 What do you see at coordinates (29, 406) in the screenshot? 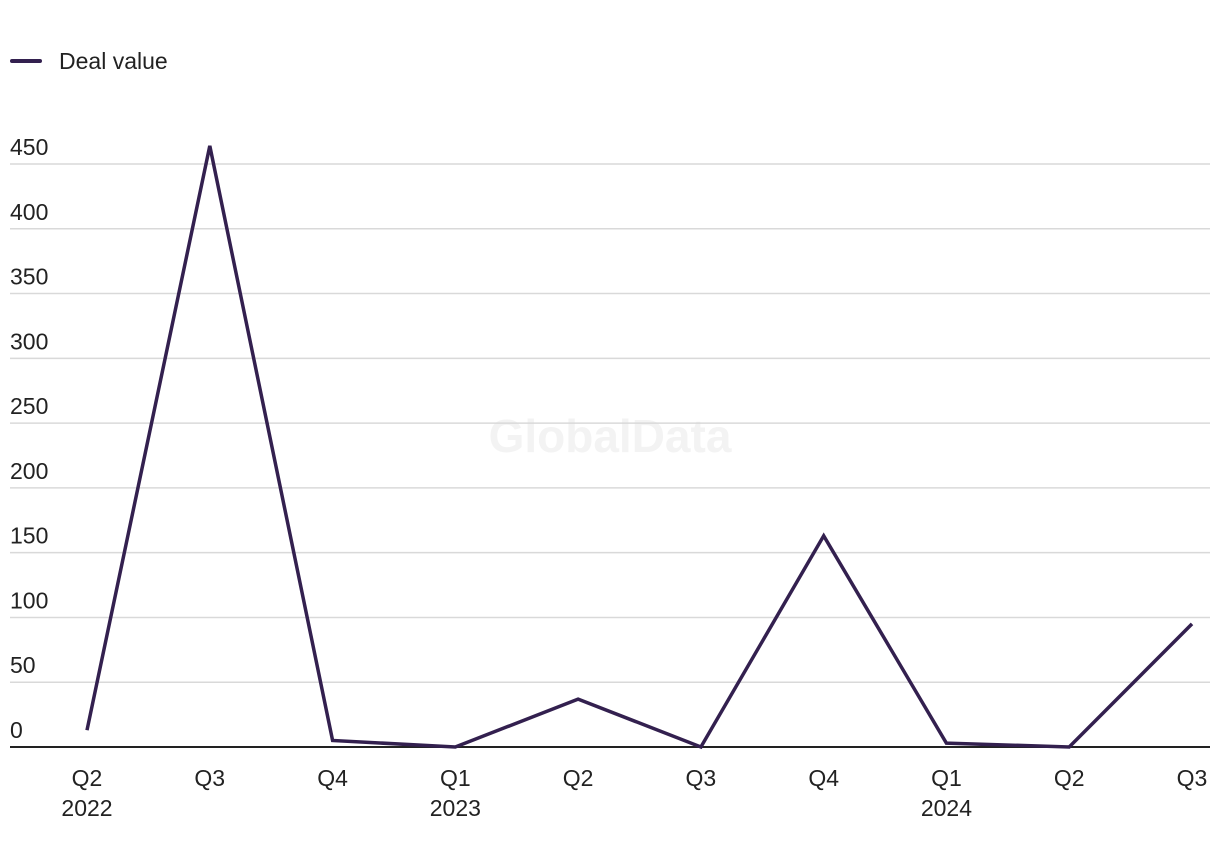
I see `y-tick-label: 250` at bounding box center [29, 406].